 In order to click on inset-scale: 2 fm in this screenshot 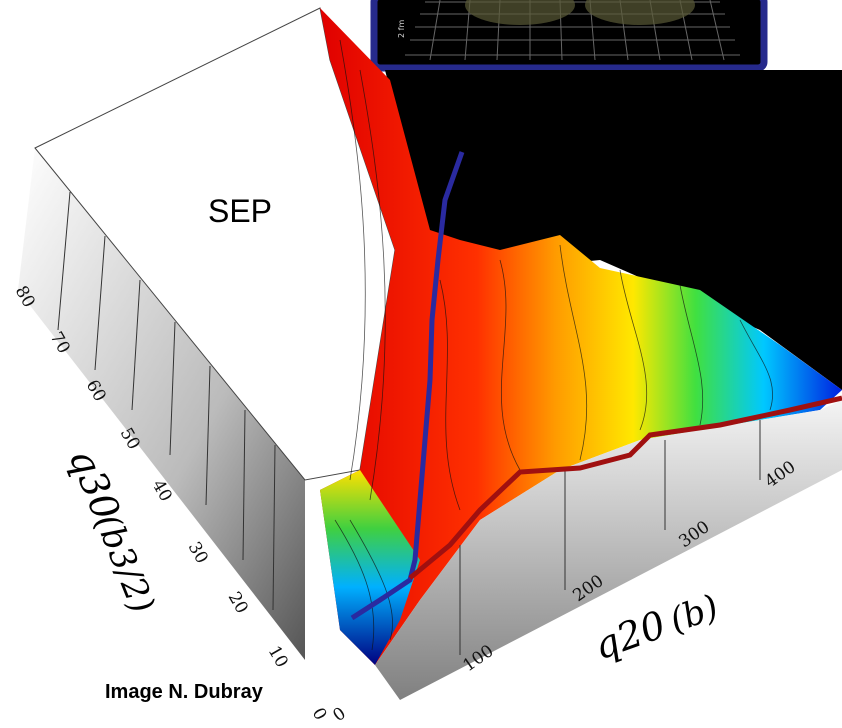, I will do `click(401, 29)`.